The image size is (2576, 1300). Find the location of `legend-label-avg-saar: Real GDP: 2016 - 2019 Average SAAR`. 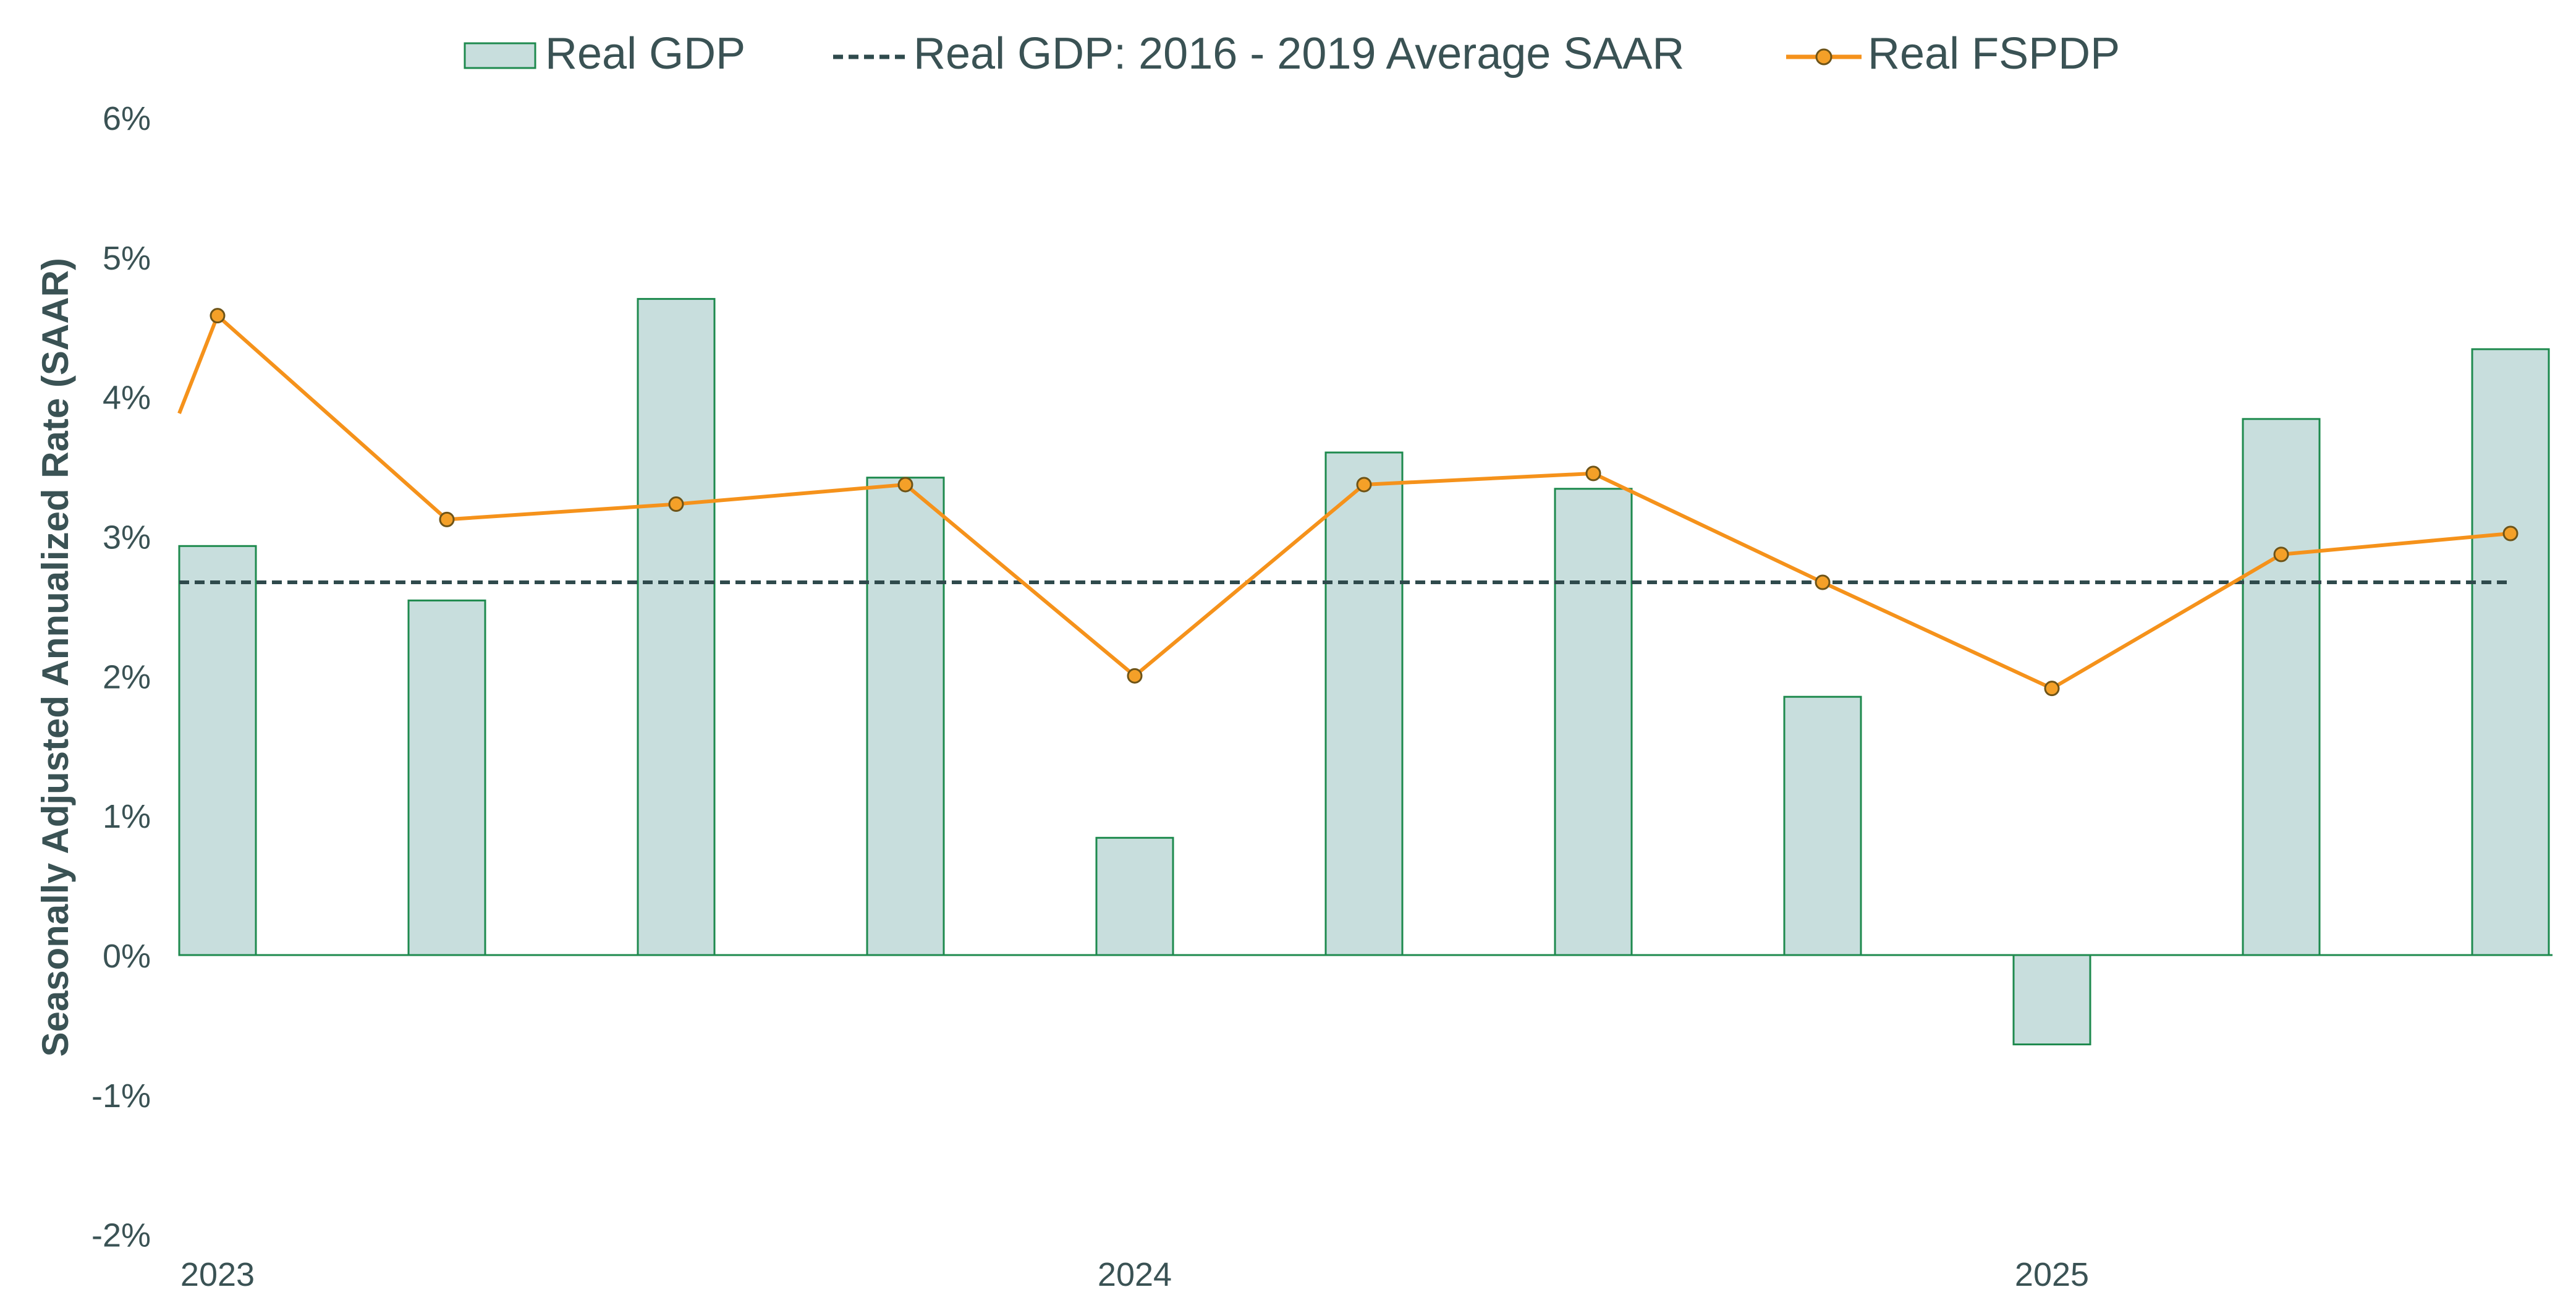

legend-label-avg-saar: Real GDP: 2016 - 2019 Average SAAR is located at coordinates (1298, 54).